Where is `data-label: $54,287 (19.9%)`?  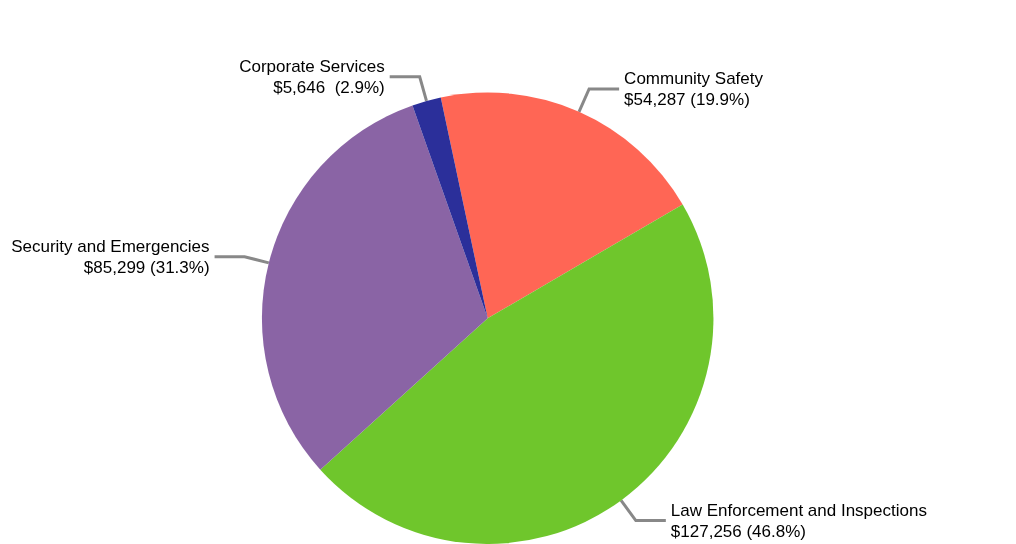 data-label: $54,287 (19.9%) is located at coordinates (687, 99).